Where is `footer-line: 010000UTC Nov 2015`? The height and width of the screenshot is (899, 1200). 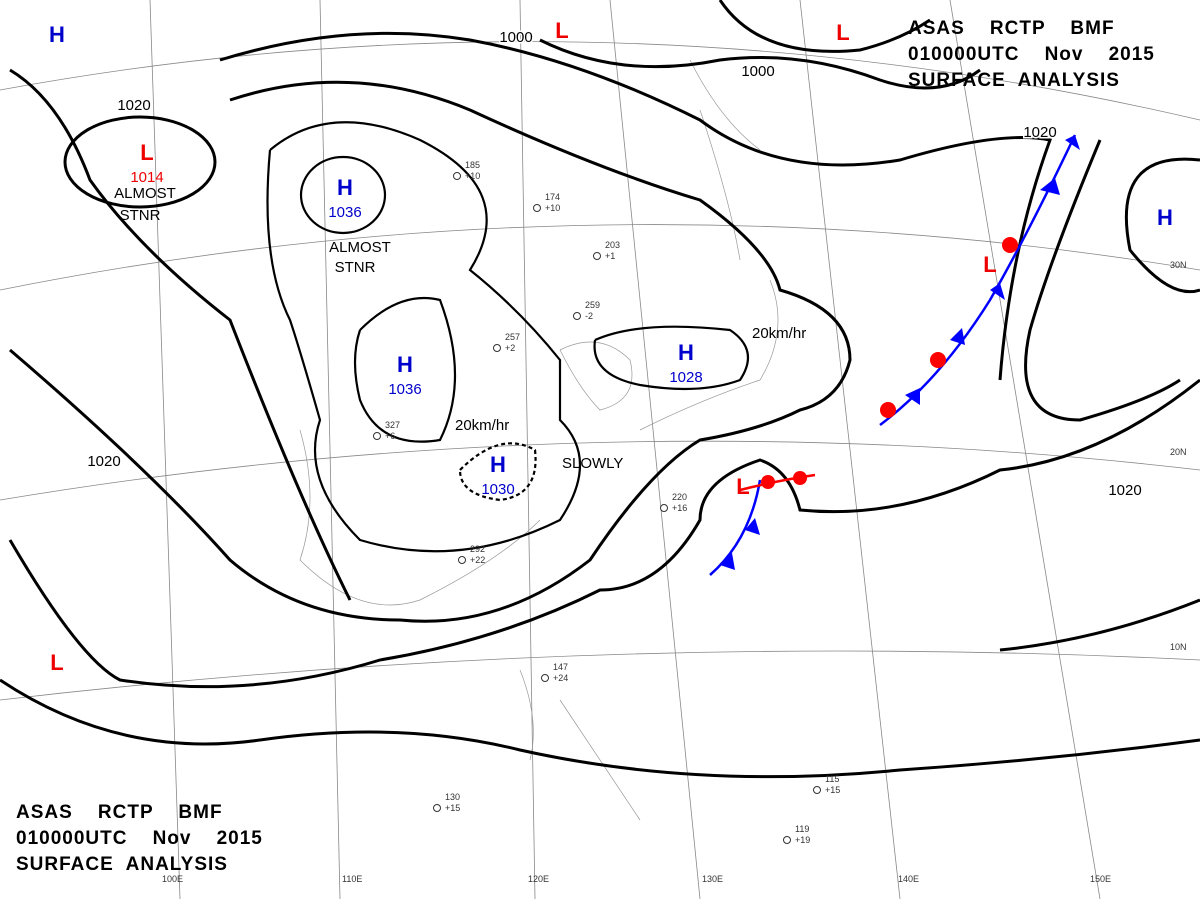
footer-line: 010000UTC Nov 2015 is located at coordinates (139, 838).